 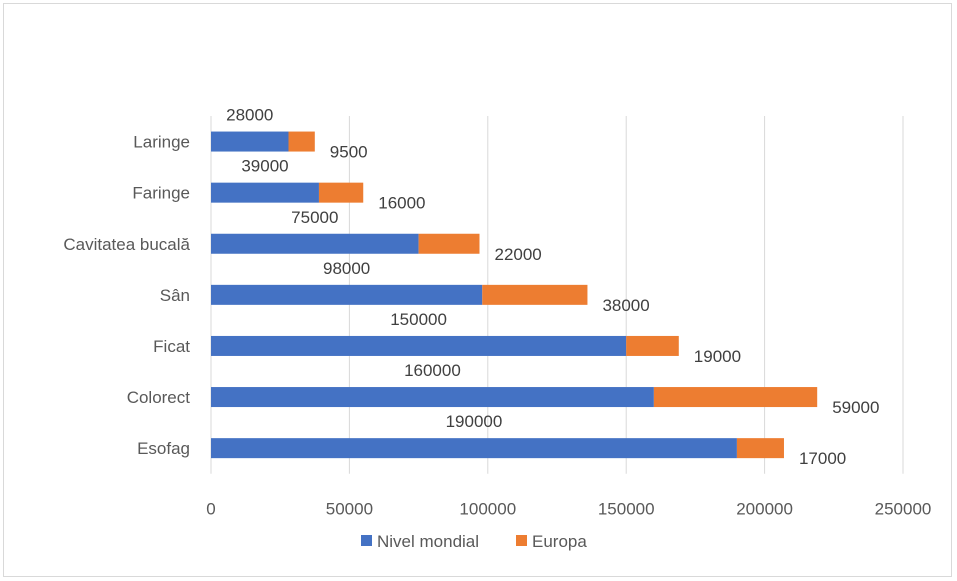 What do you see at coordinates (626, 509) in the screenshot?
I see `x-tick-label: 150000` at bounding box center [626, 509].